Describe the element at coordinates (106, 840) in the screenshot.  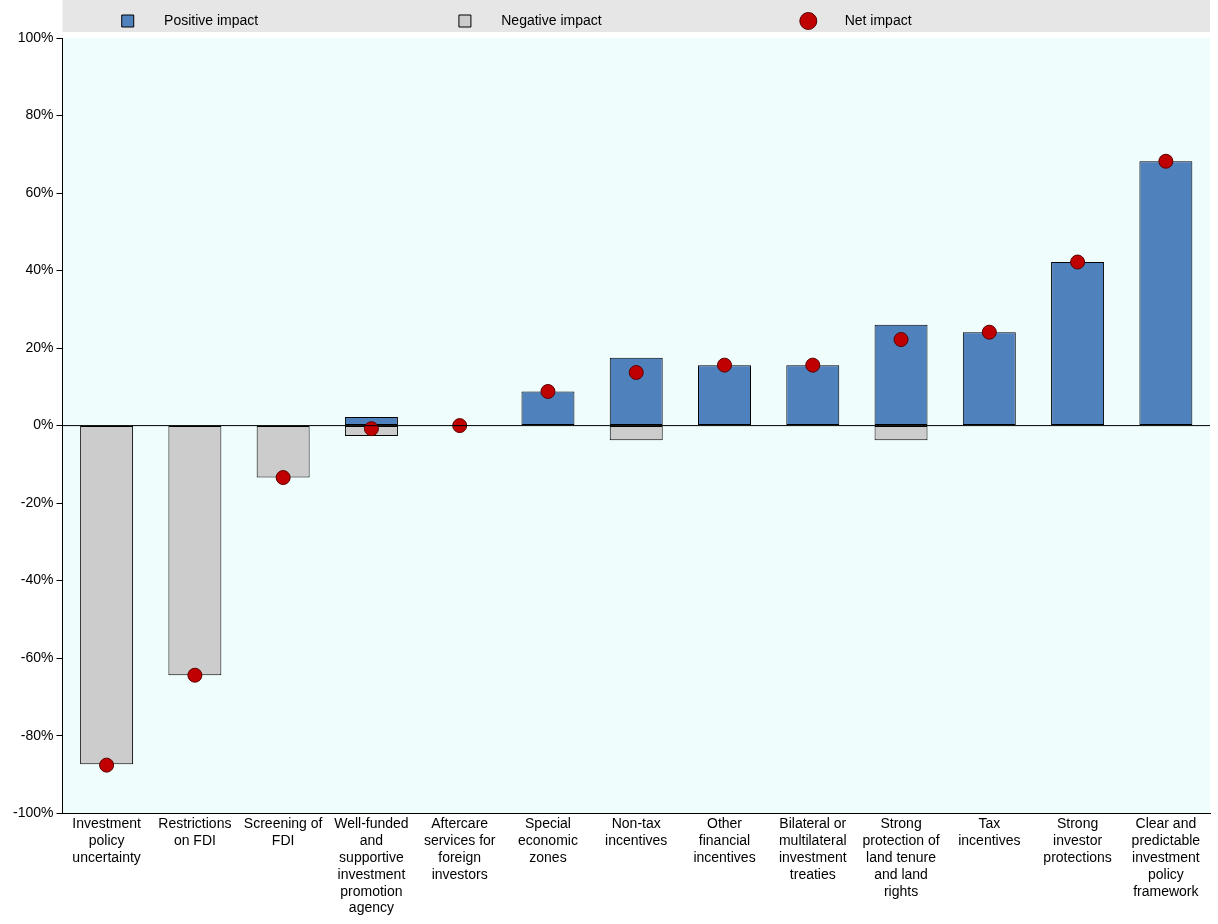
I see `x-tick-label: Investment policy uncertainty` at that location.